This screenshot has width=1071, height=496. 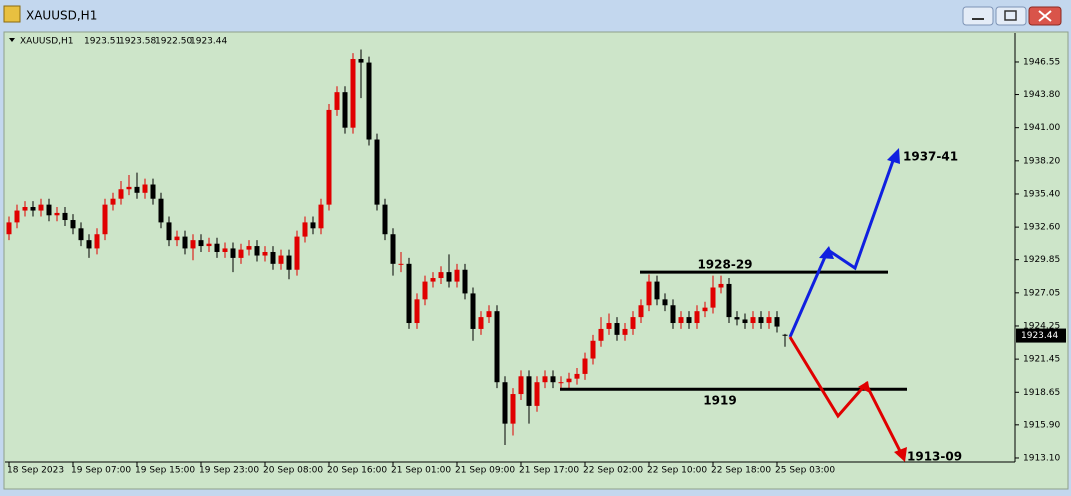 What do you see at coordinates (1041, 194) in the screenshot?
I see `y-tick-label: 1935.40` at bounding box center [1041, 194].